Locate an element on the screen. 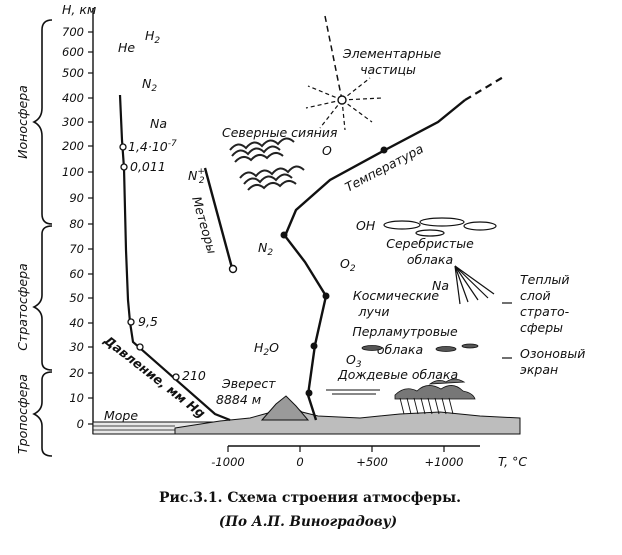  caption-source: (По А.П. Виноградову) is located at coordinates (308, 522).